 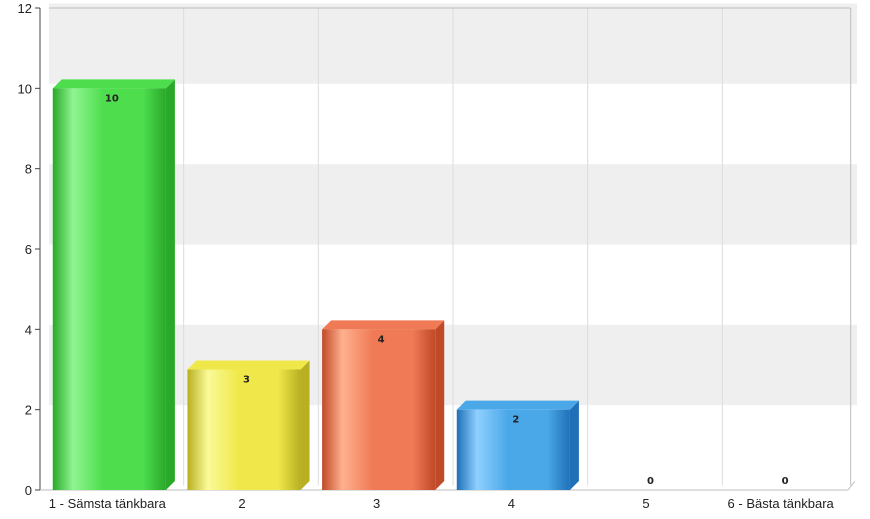 What do you see at coordinates (645, 503) in the screenshot?
I see `x-tick-label: 5` at bounding box center [645, 503].